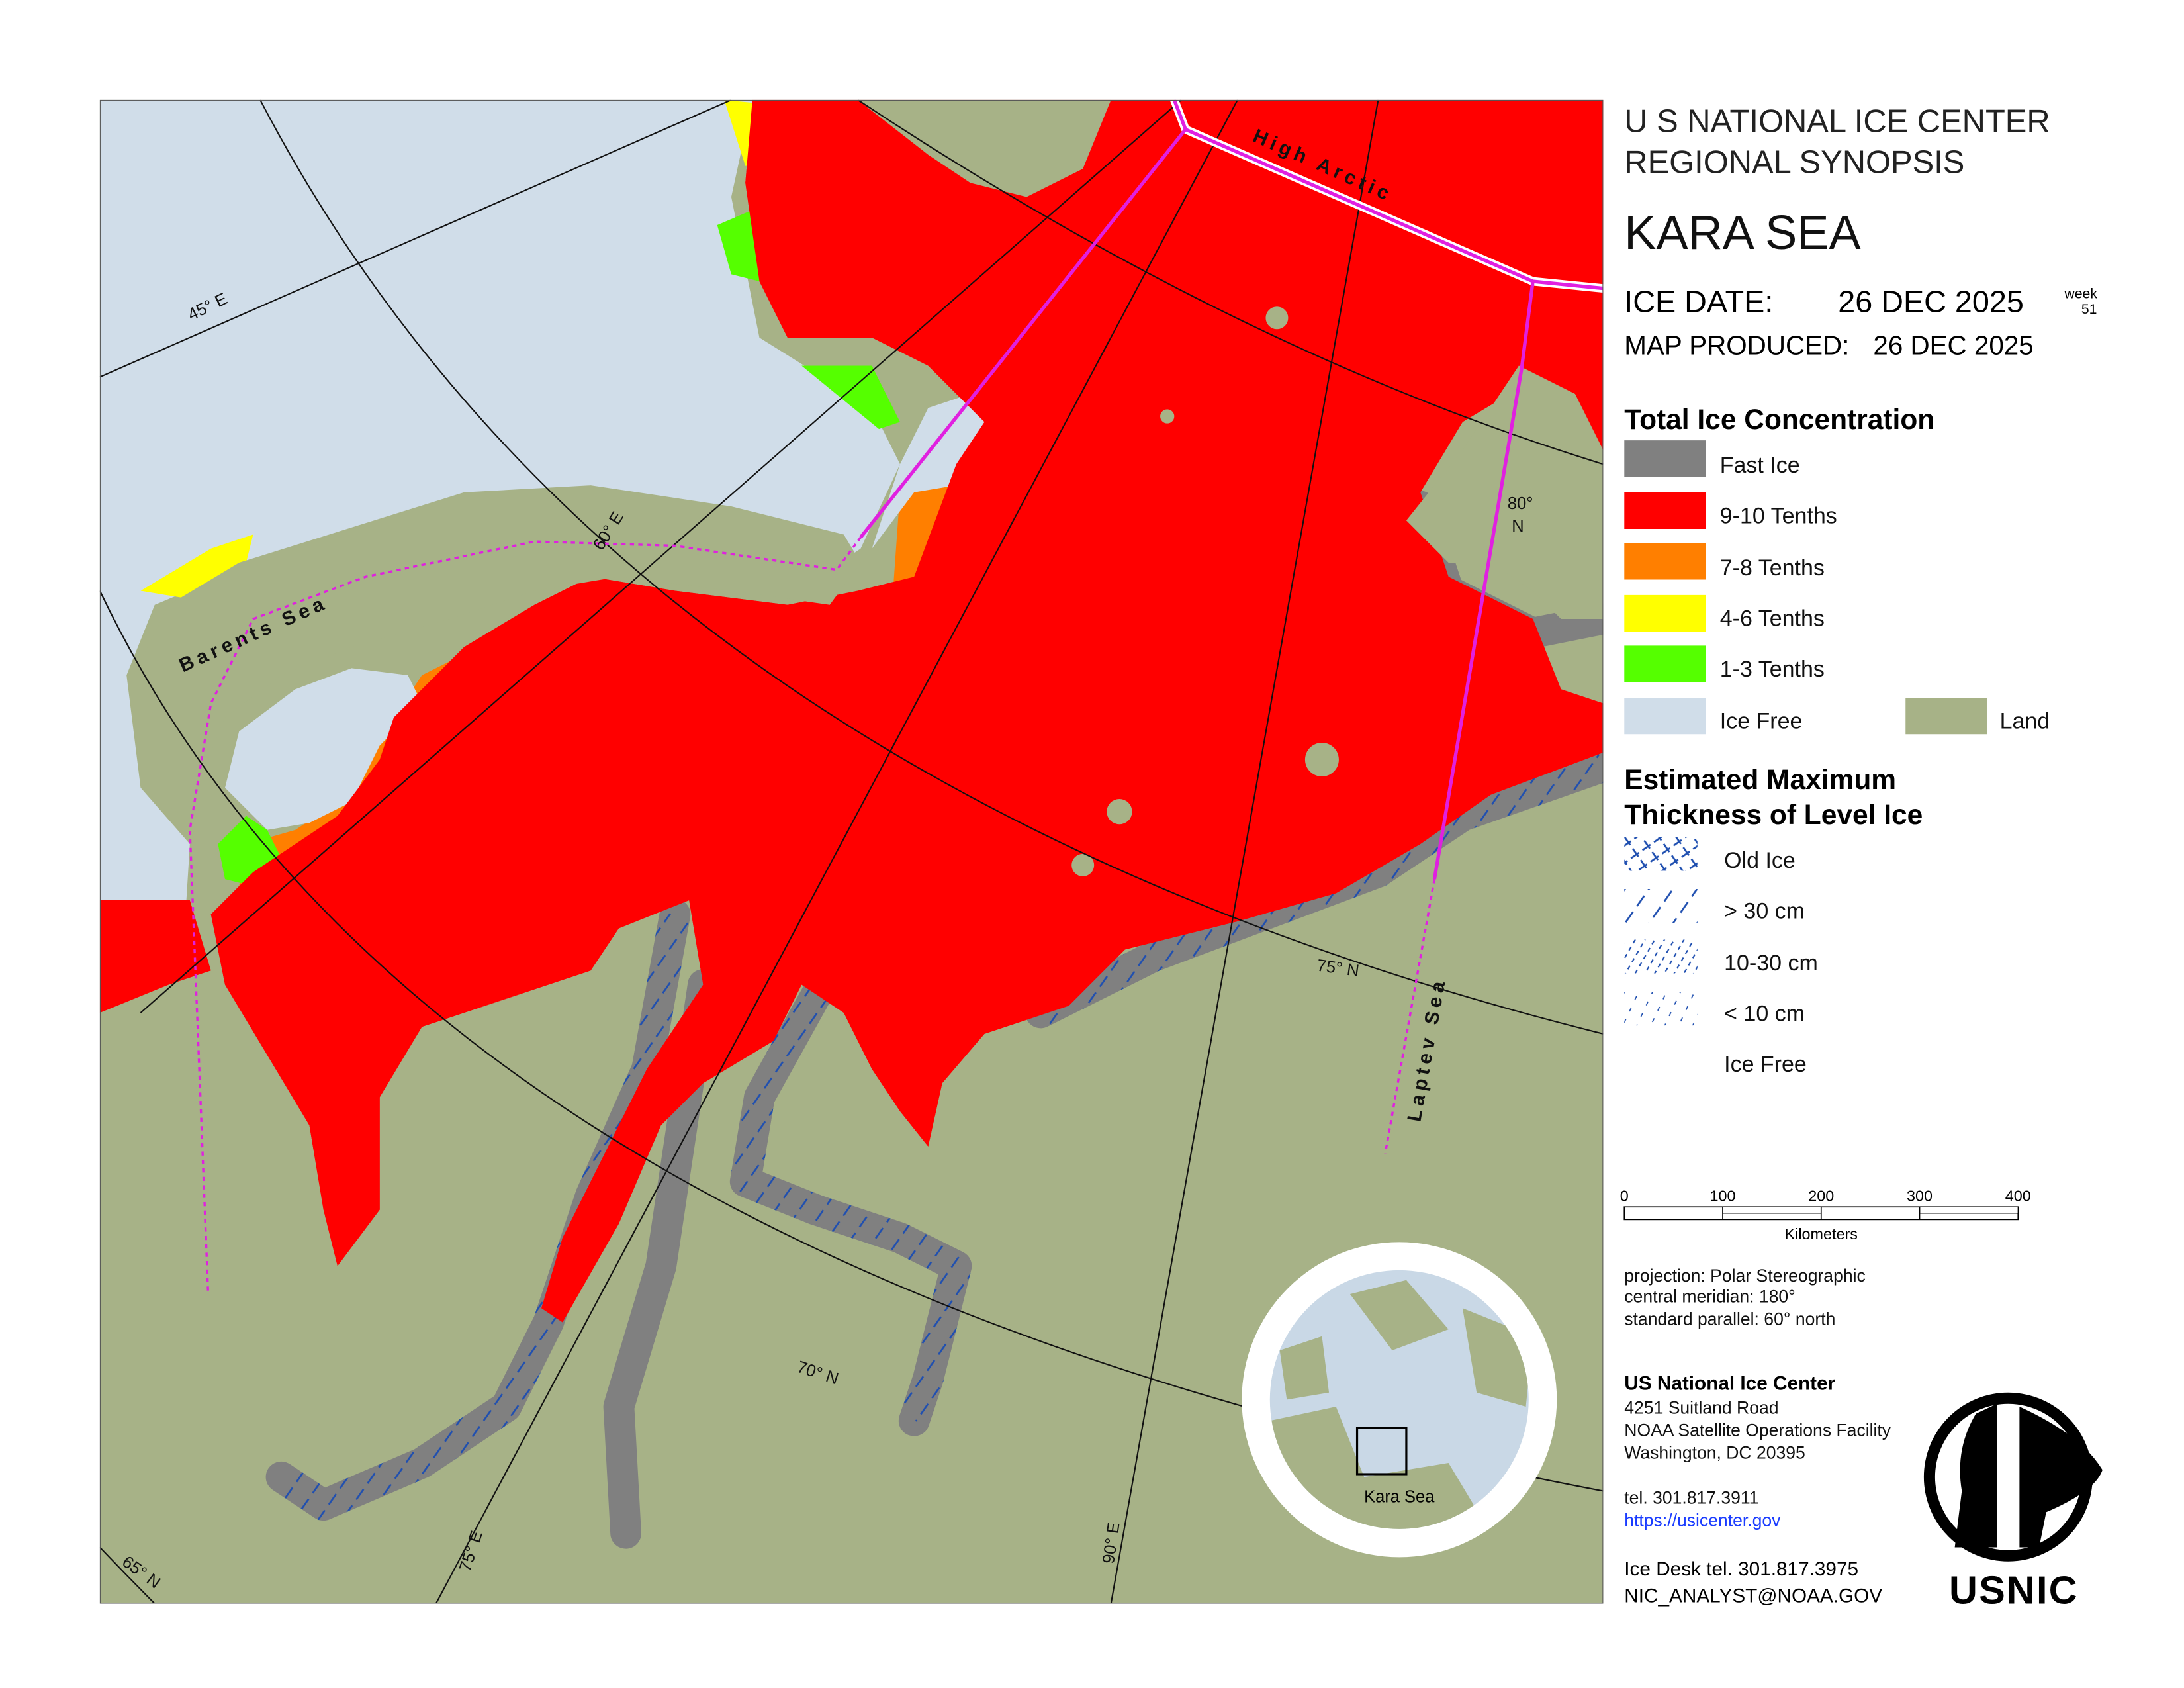 This screenshot has height=1688, width=2184. Describe the element at coordinates (1764, 911) in the screenshot. I see `legend-item: > 30 cm` at that location.